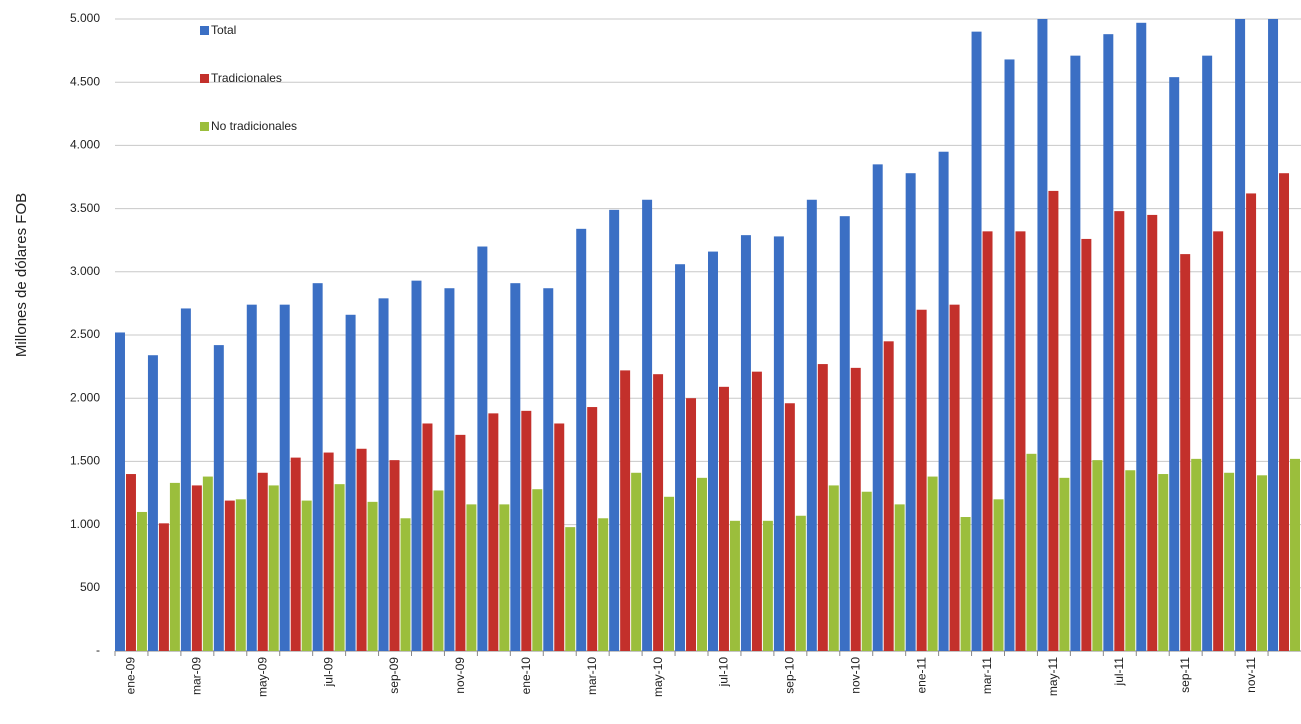  Describe the element at coordinates (85, 81) in the screenshot. I see `y-tick-label: 4.500` at that location.